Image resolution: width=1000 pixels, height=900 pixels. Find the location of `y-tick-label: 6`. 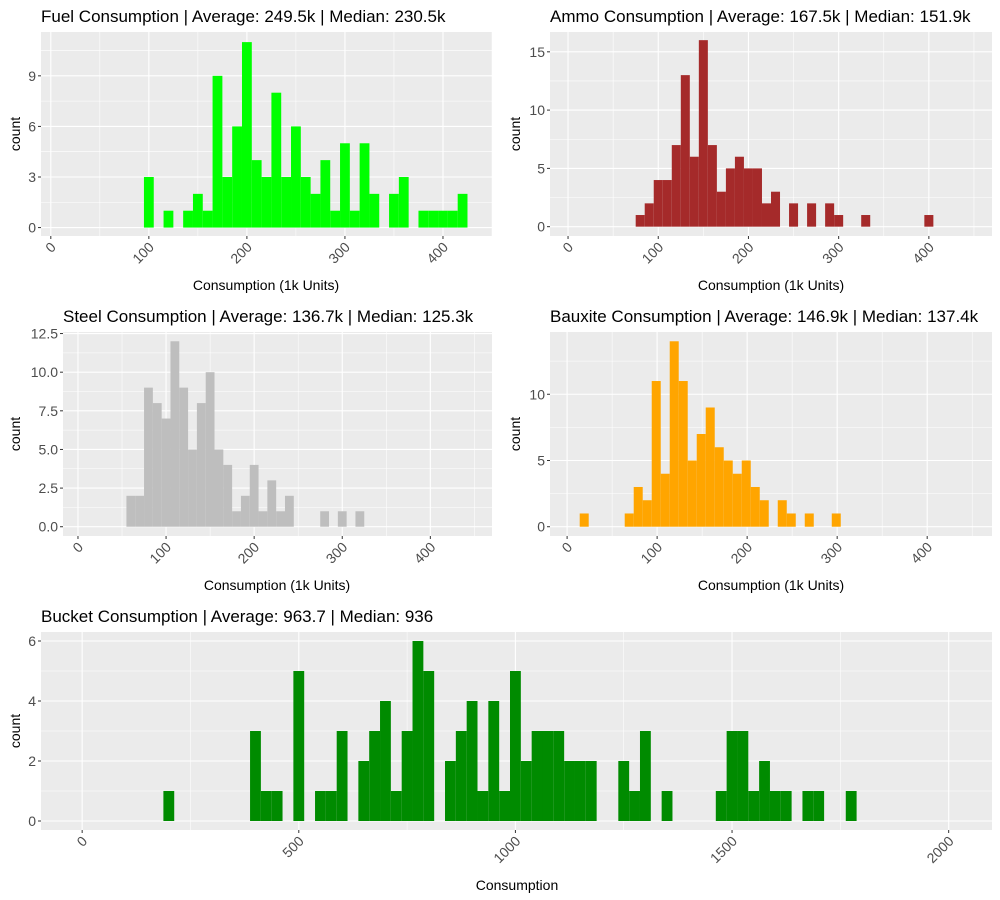

y-tick-label: 6 is located at coordinates (32, 641).